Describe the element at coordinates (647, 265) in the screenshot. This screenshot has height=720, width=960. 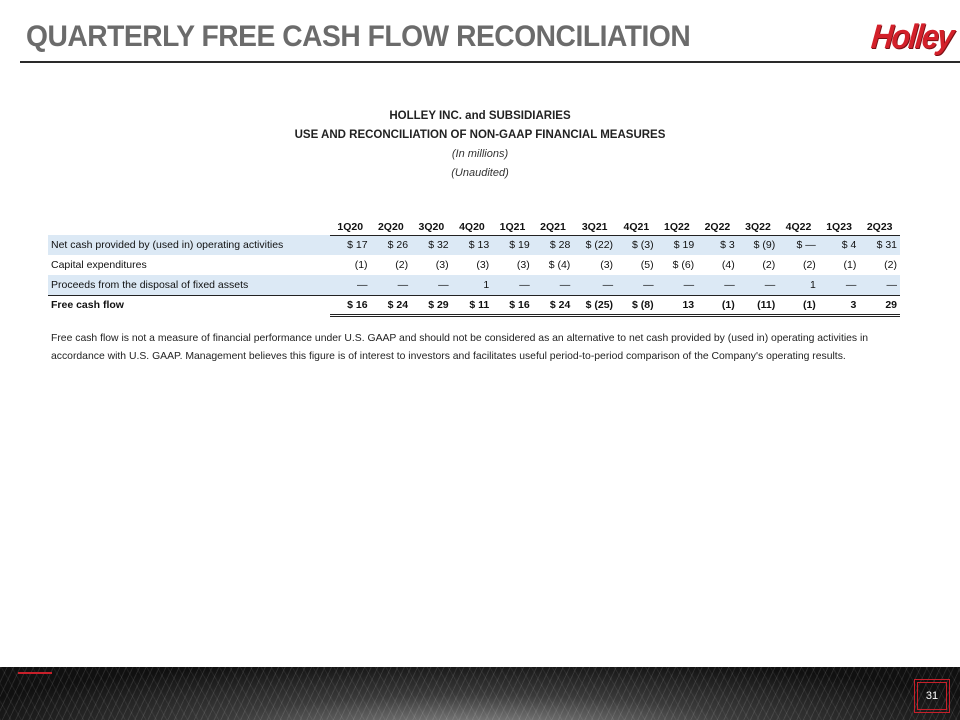
I see `table-cell: (5)` at that location.